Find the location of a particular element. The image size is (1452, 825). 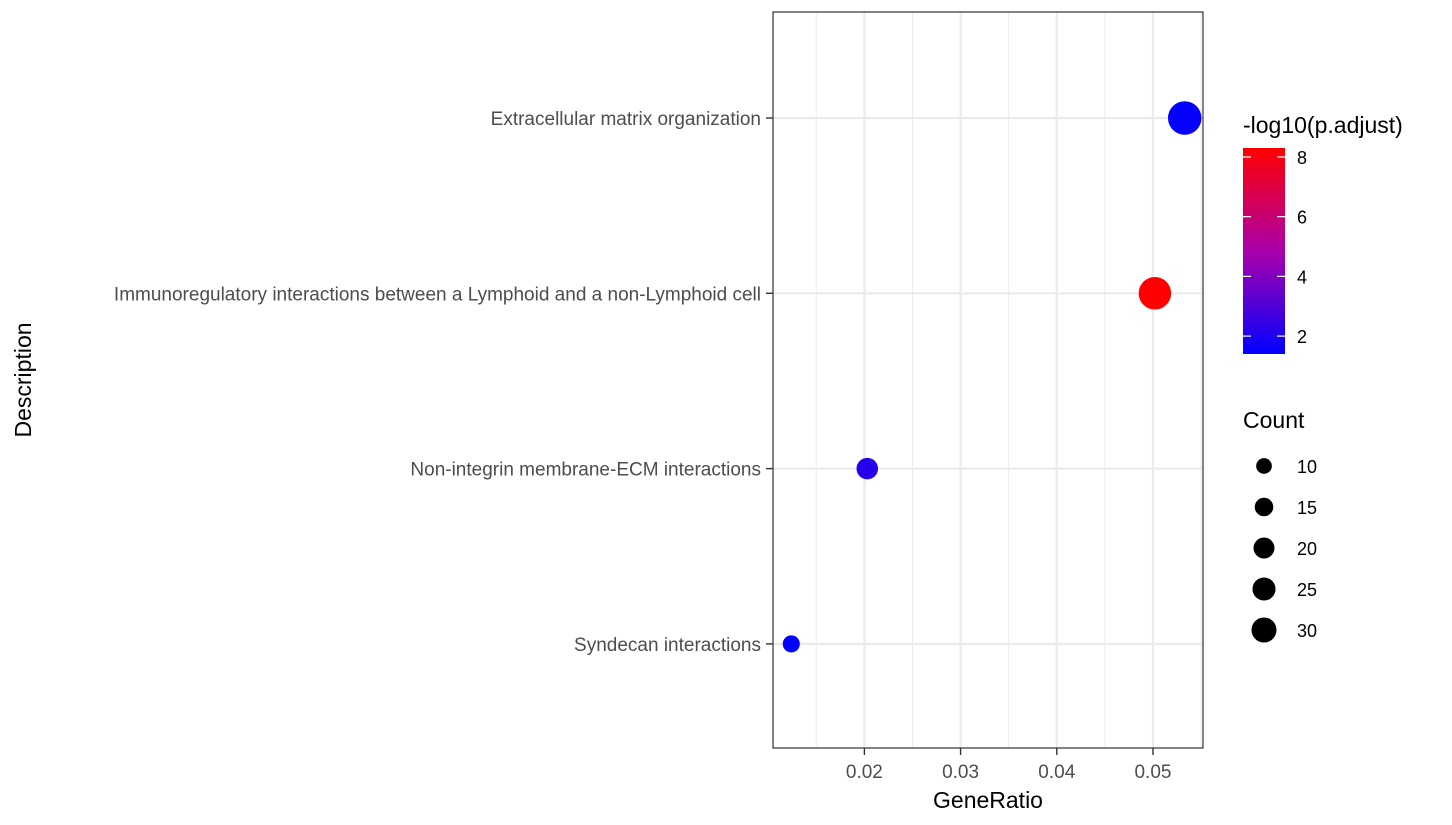

colorbar-tick-label: 6 is located at coordinates (1302, 218).